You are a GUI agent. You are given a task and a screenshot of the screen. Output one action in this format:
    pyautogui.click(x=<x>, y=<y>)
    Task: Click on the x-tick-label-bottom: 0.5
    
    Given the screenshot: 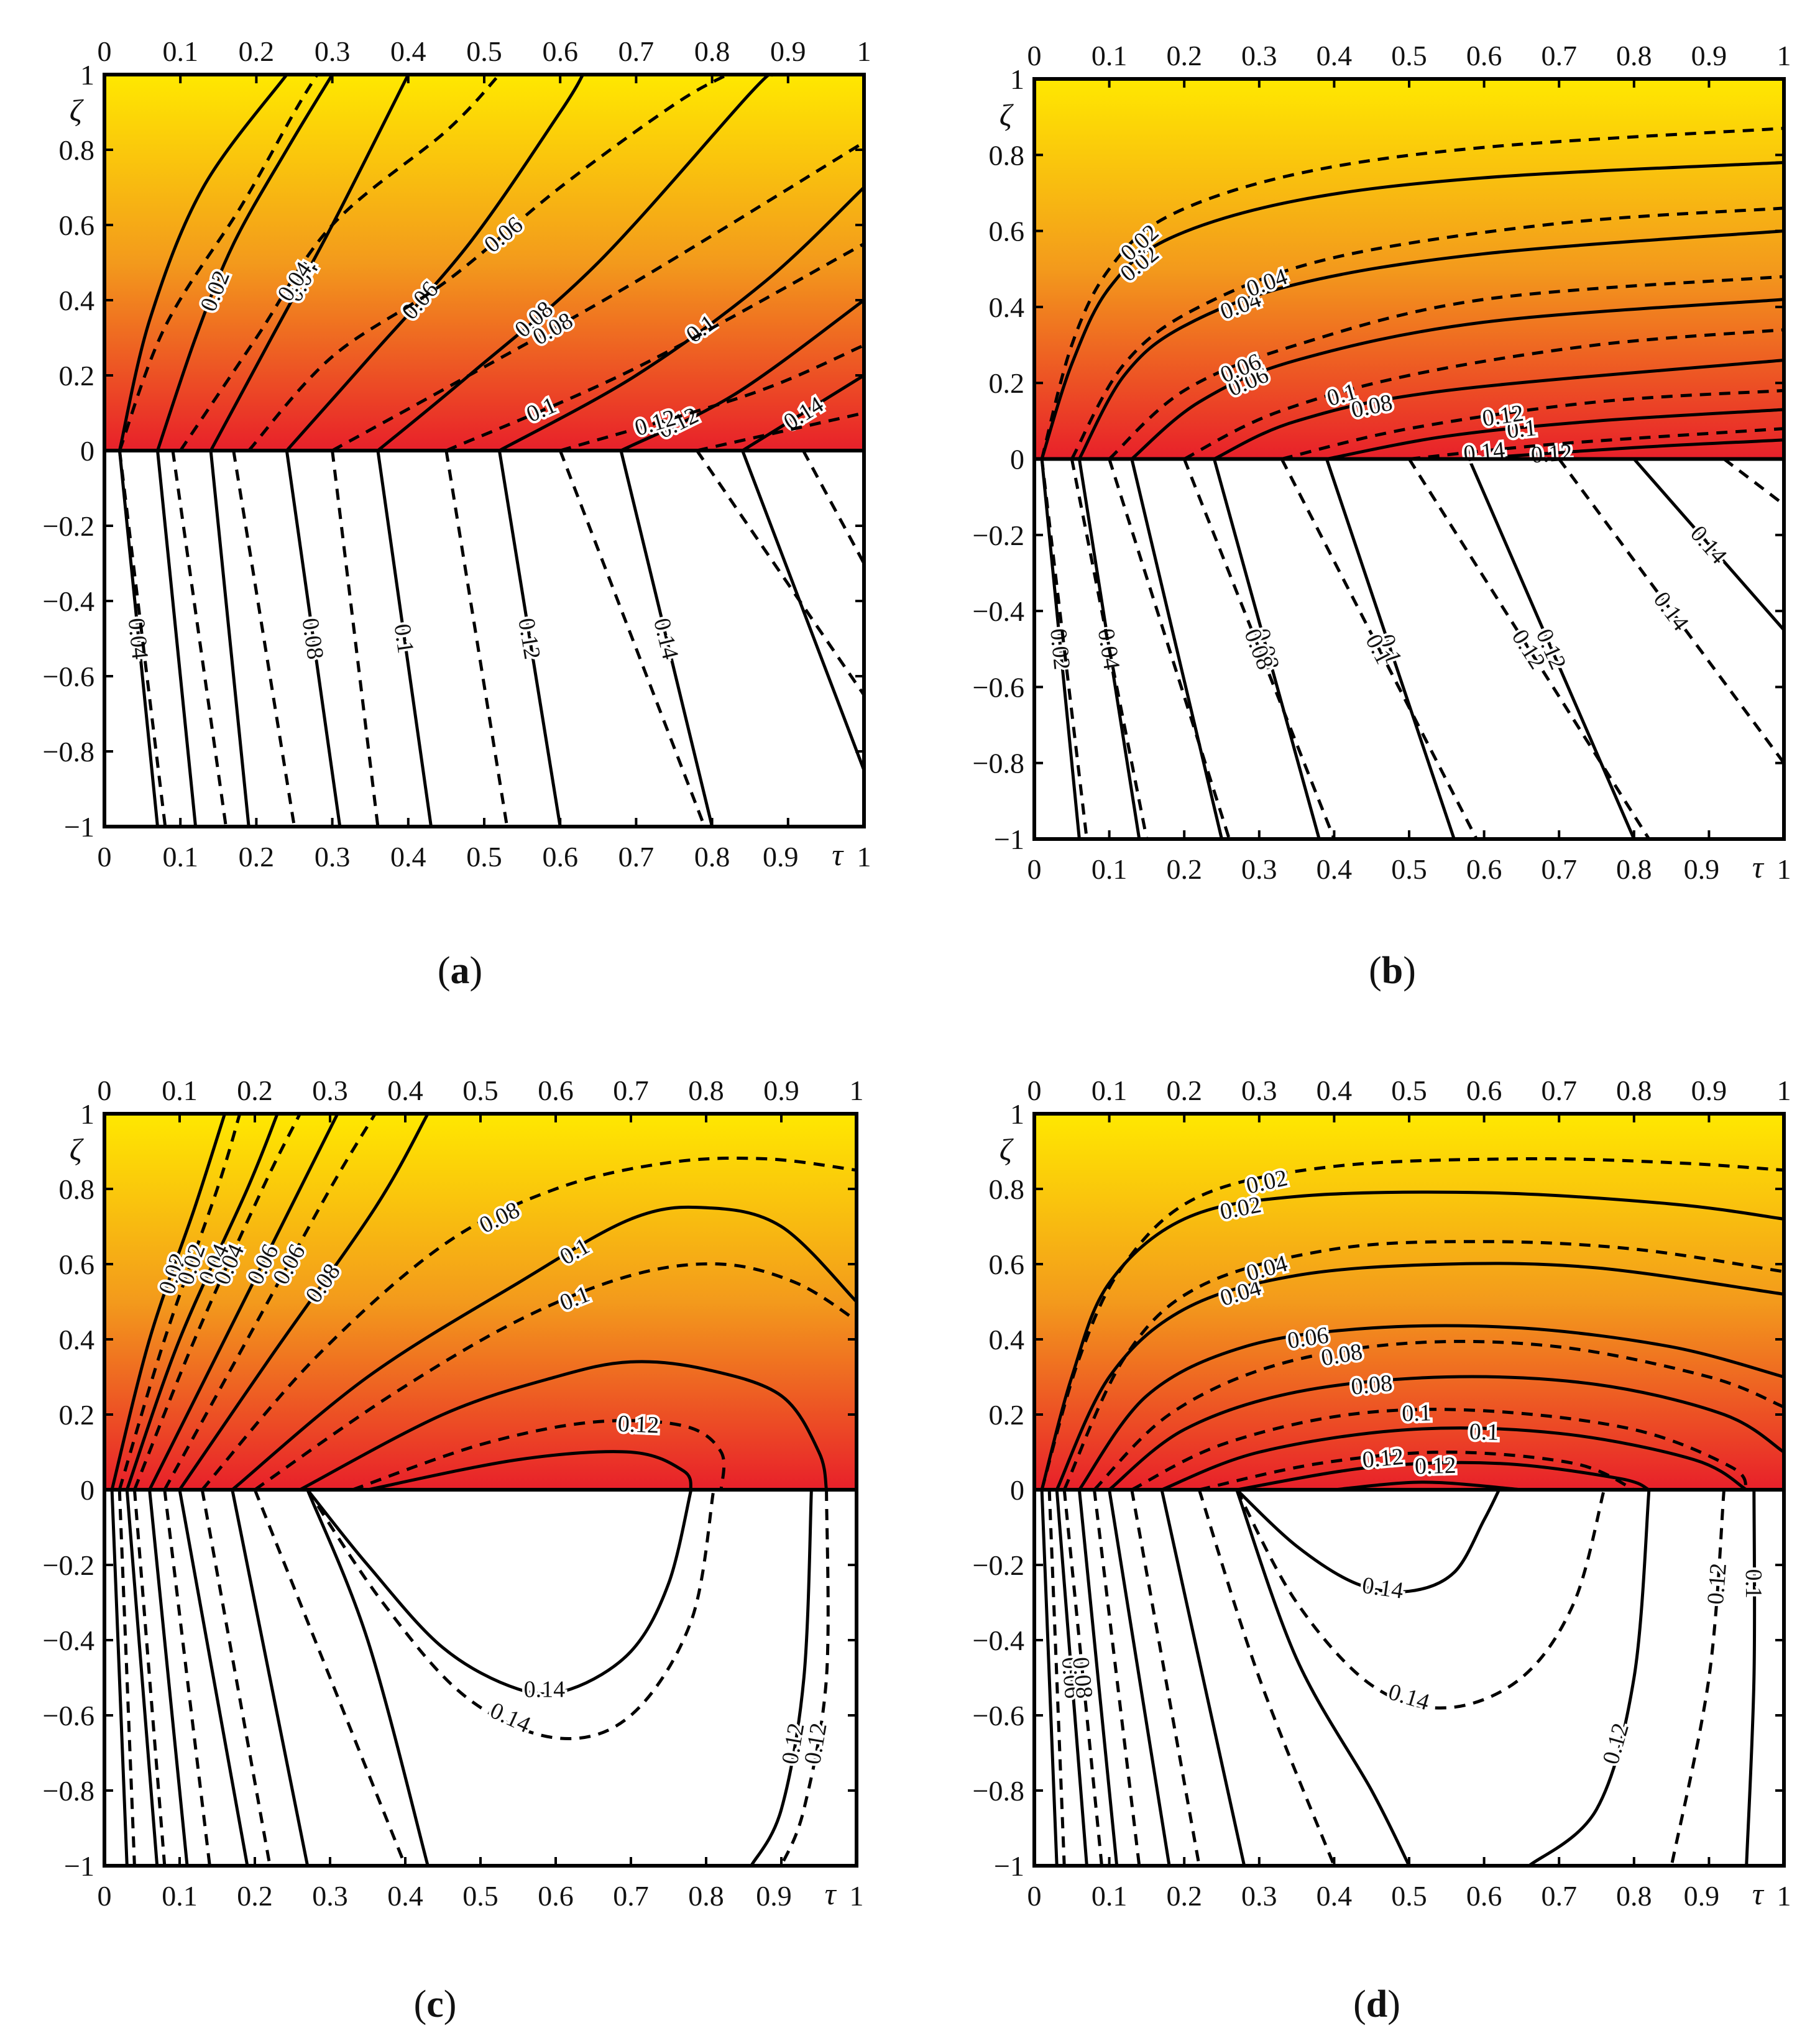 What is the action you would take?
    pyautogui.click(x=1409, y=869)
    